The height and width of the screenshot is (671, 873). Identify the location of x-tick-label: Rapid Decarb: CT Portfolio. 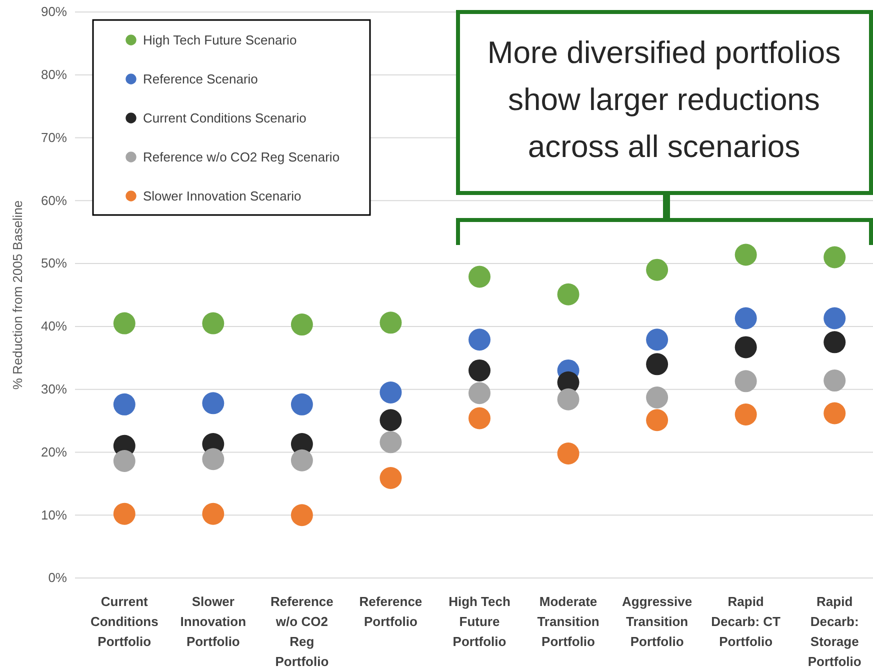
(746, 621).